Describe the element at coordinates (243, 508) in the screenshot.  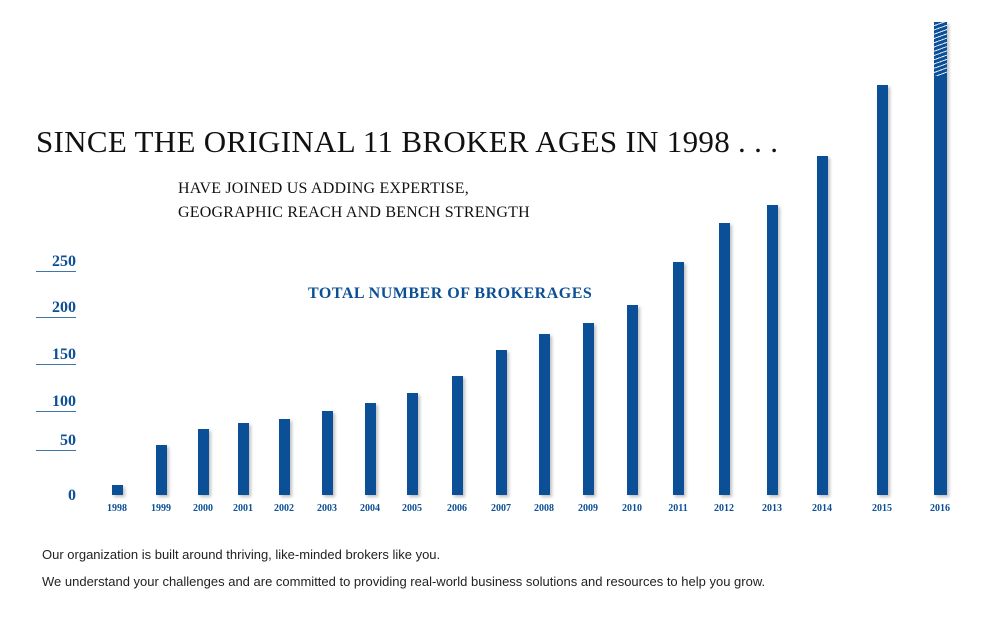
I see `x-tick-label: 2001` at that location.